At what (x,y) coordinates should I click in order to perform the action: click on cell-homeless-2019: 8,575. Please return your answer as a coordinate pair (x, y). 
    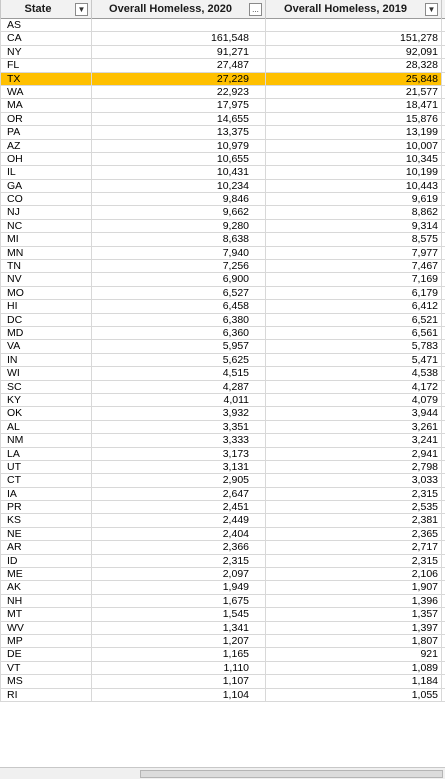
    Looking at the image, I should click on (354, 239).